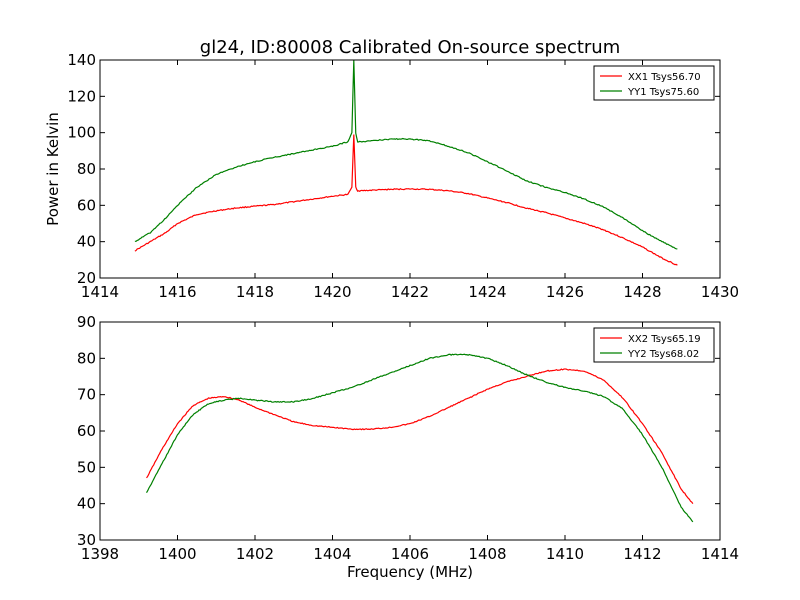 This screenshot has height=600, width=800. I want to click on x-axis-label: Frequency (MHz), so click(410, 572).